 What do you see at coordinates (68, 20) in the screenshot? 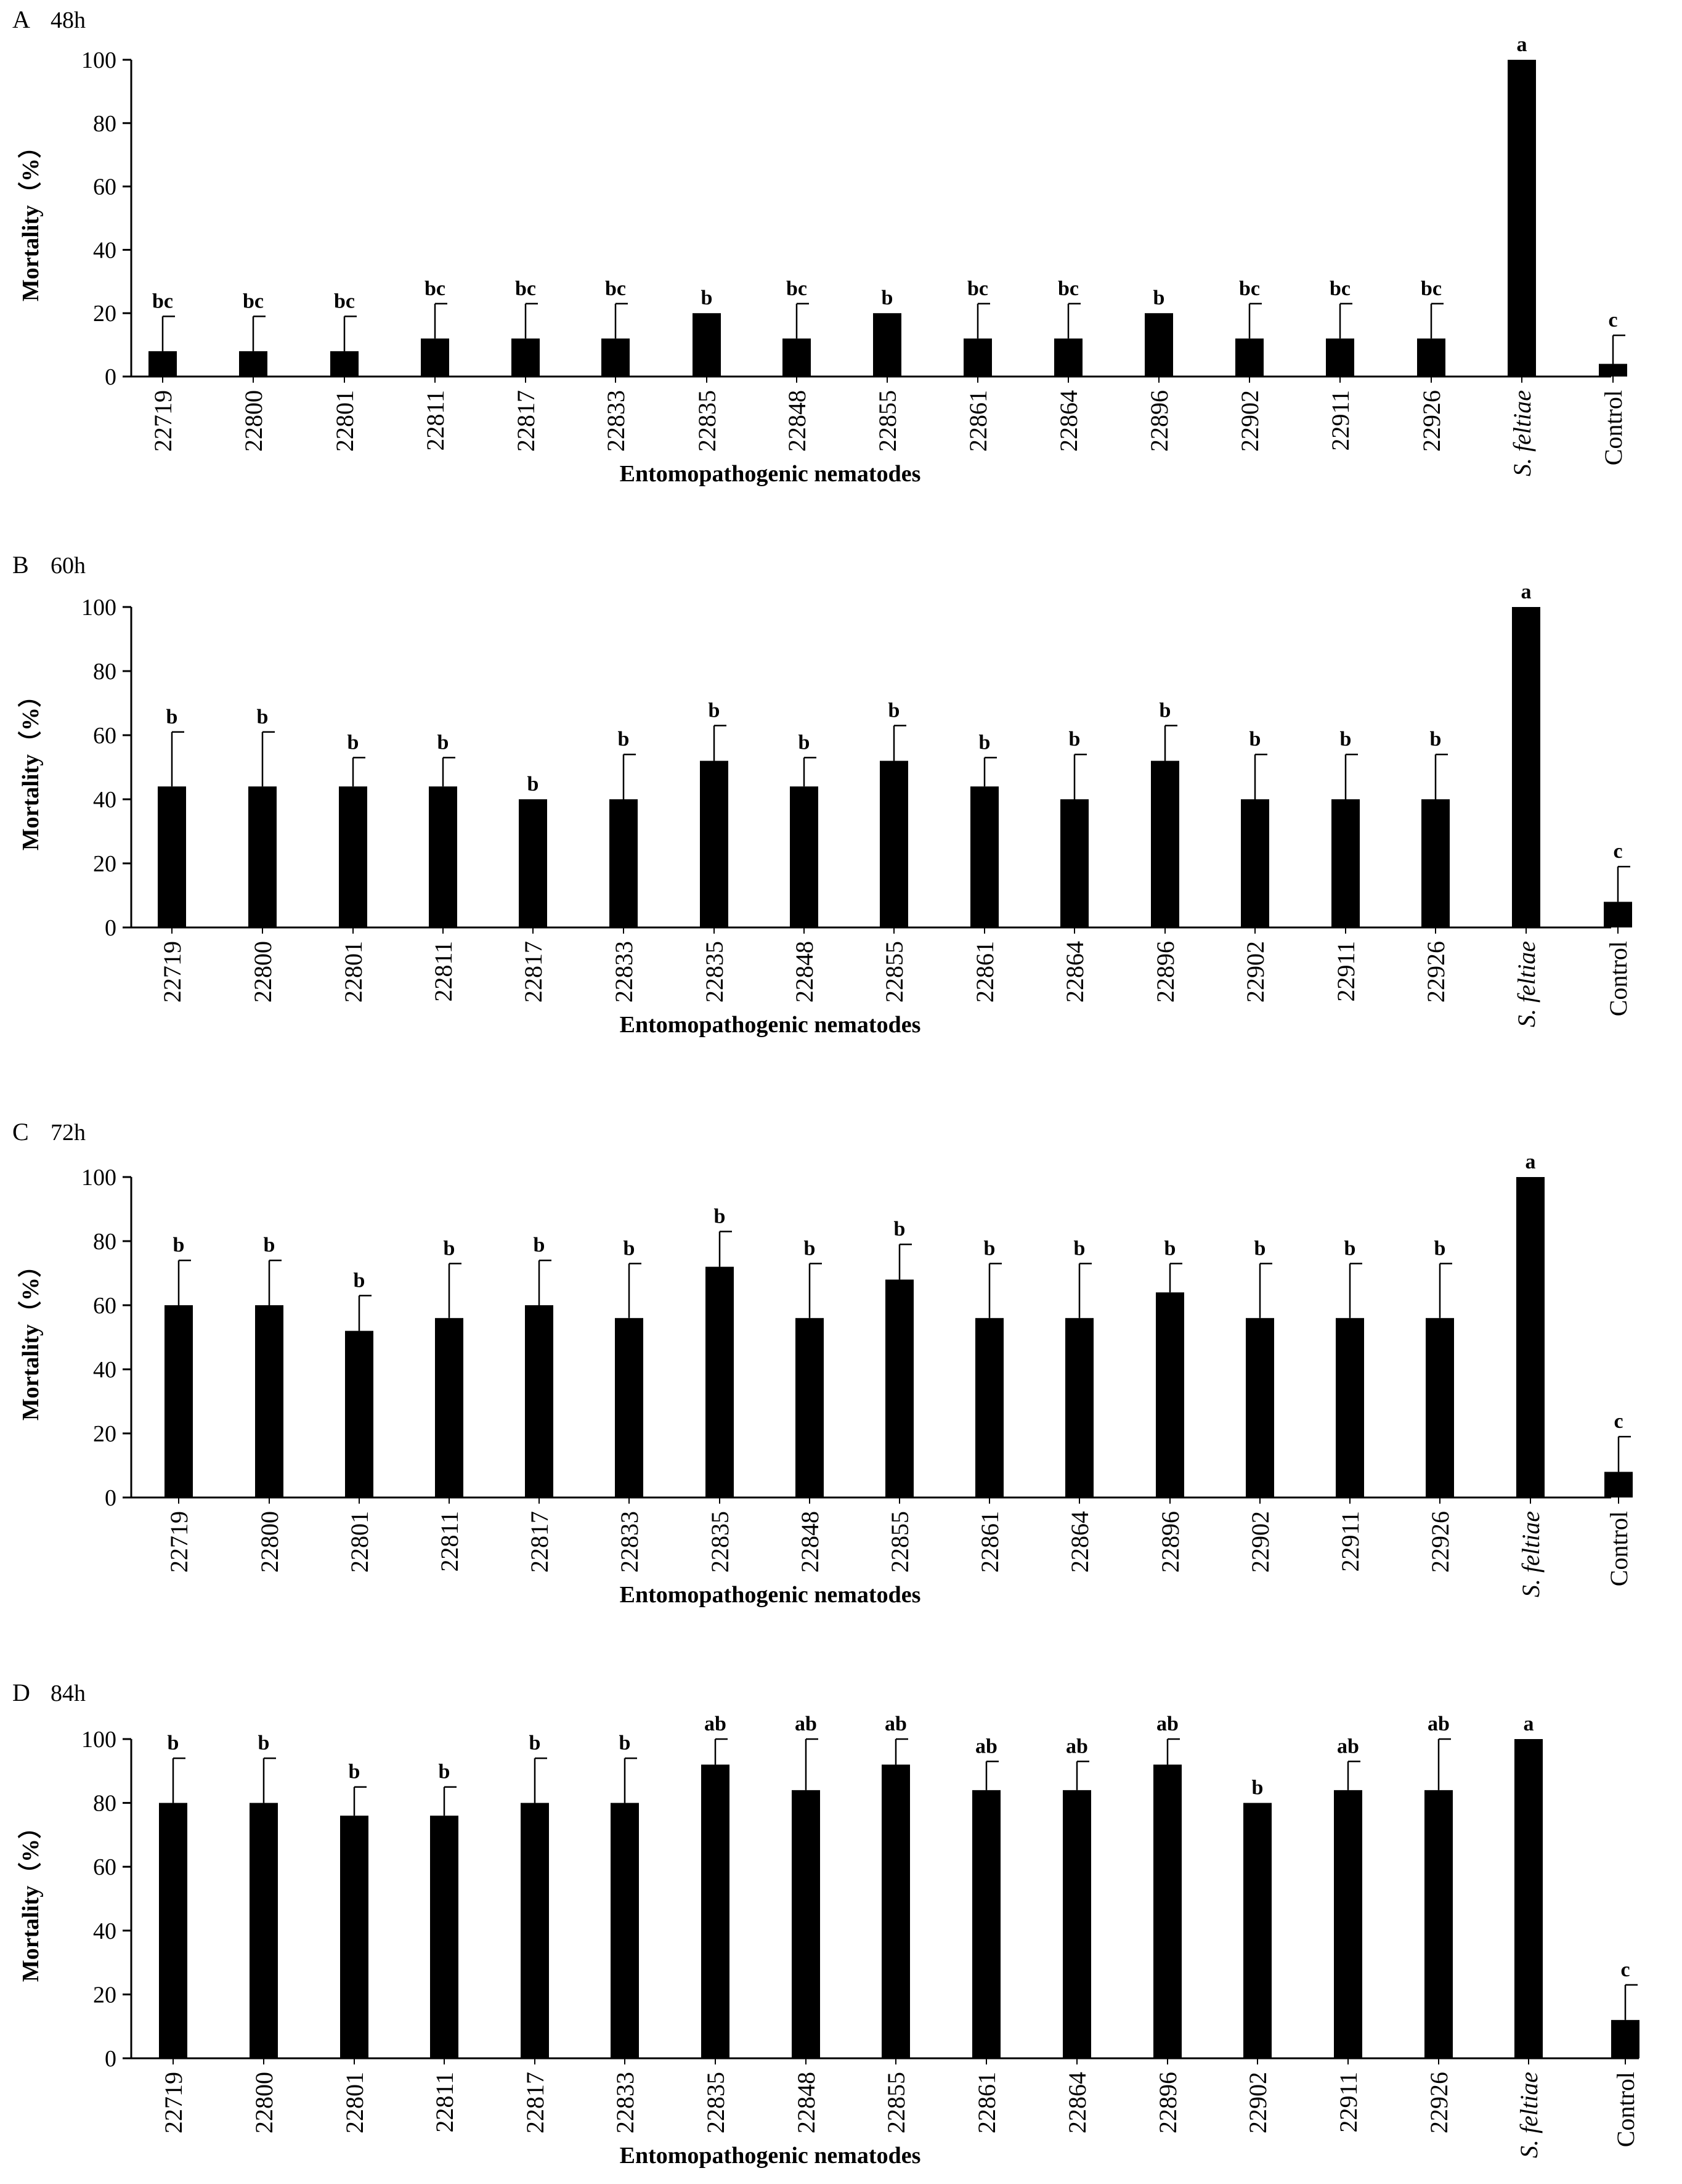
I see `panel-time-label: 48h` at bounding box center [68, 20].